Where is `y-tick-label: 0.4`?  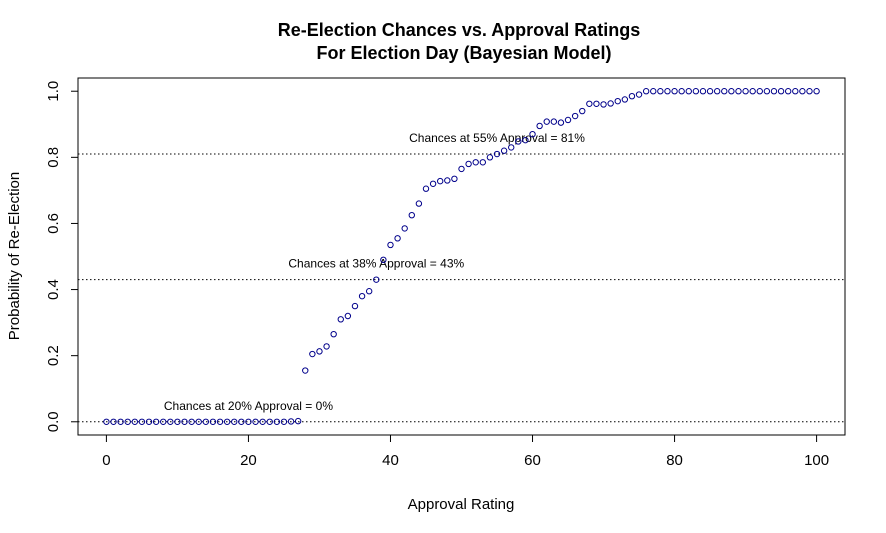 y-tick-label: 0.4 is located at coordinates (53, 289).